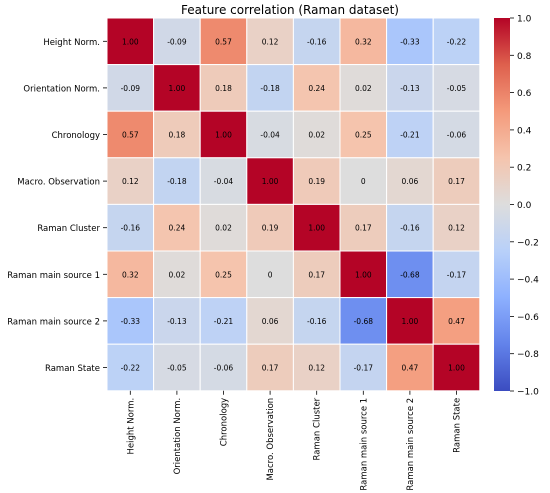 The image size is (550, 493). Describe the element at coordinates (528, 393) in the screenshot. I see `colorbar-tick-label: −1.0` at that location.